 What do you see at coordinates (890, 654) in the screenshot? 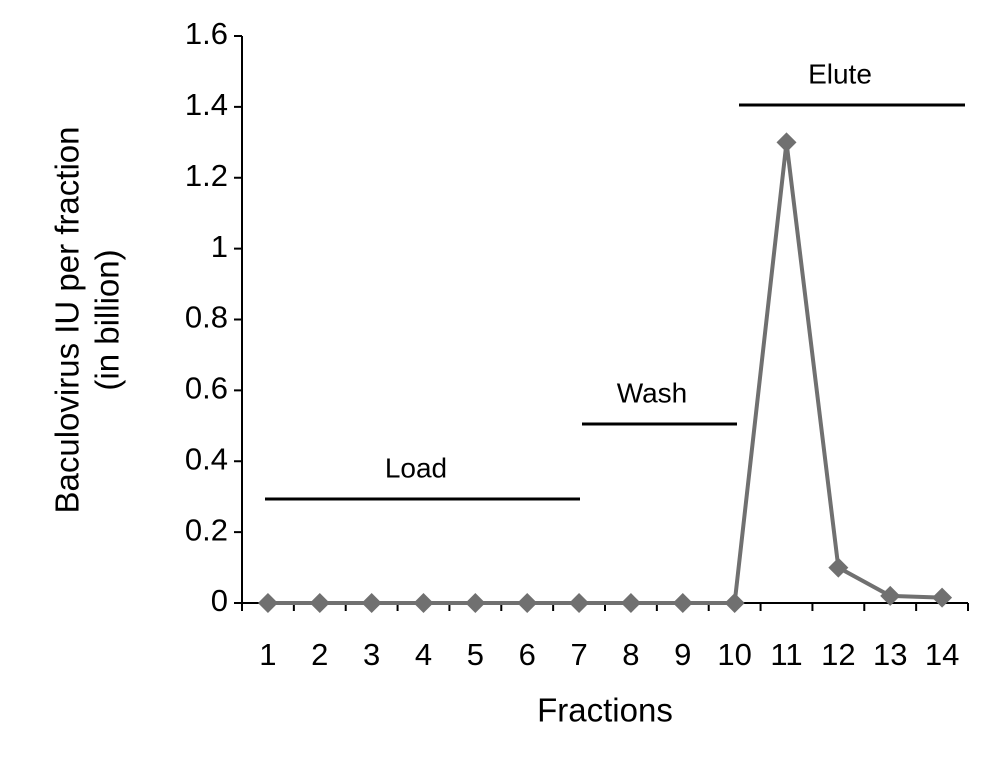
I see `x-tick-label: 13` at bounding box center [890, 654].